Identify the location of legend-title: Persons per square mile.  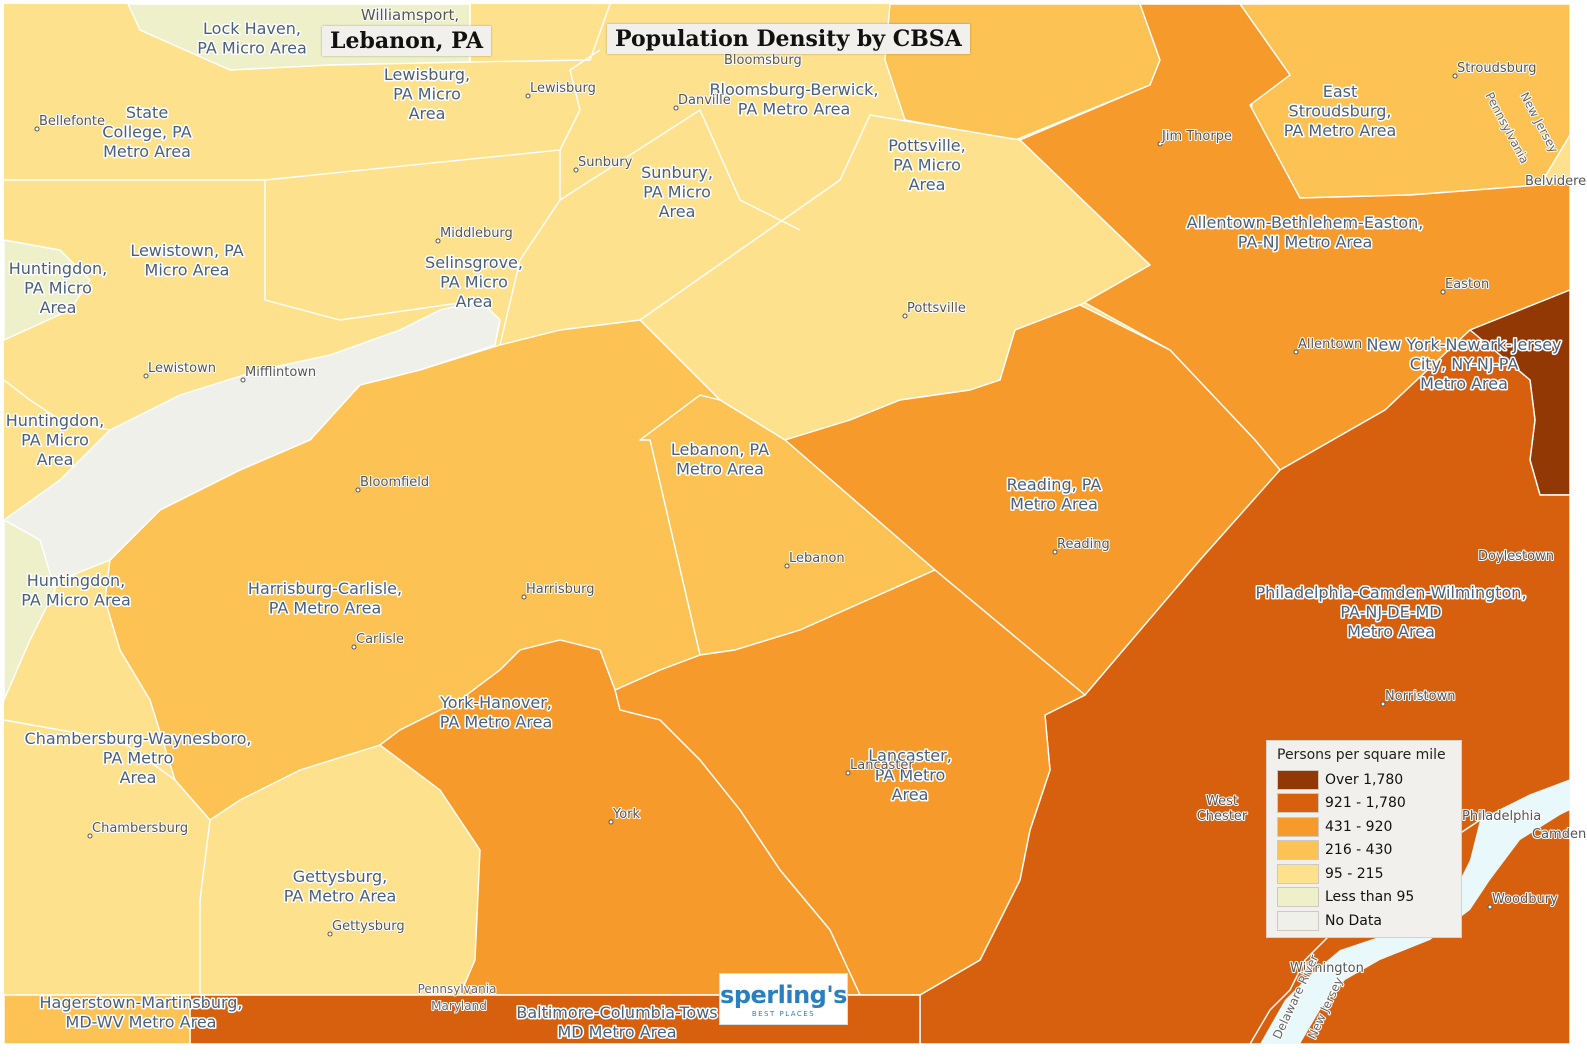
(1361, 755).